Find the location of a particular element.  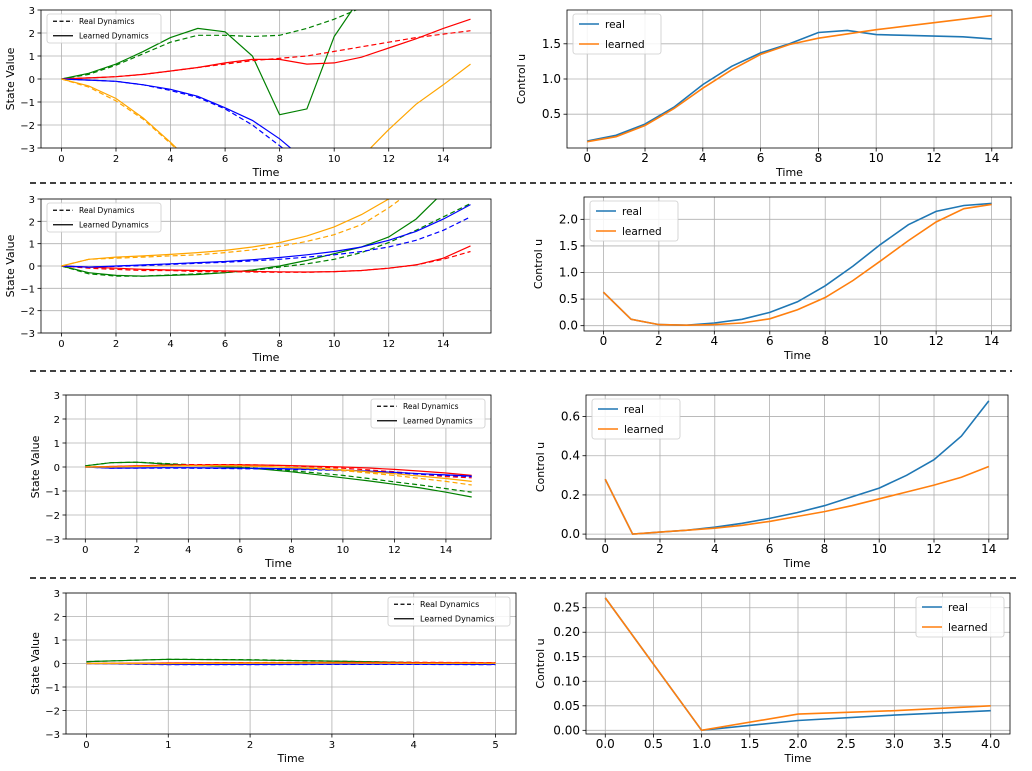

y-tick-label: 0.15 is located at coordinates (566, 657).